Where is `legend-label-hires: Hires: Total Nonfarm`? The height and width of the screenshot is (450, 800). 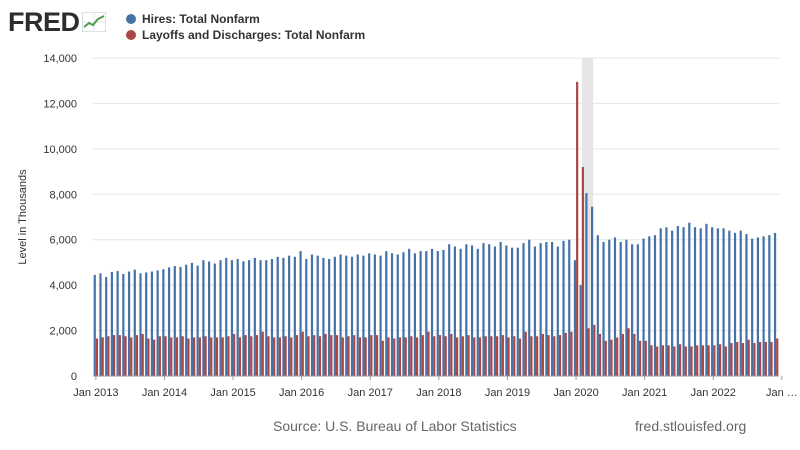 legend-label-hires: Hires: Total Nonfarm is located at coordinates (201, 19).